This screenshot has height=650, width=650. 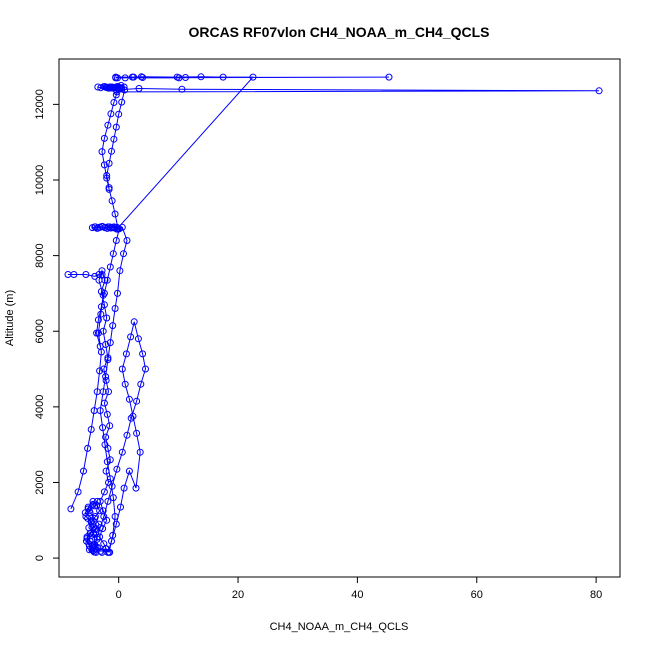 What do you see at coordinates (338, 32) in the screenshot?
I see `chart-title: ORCAS RF07vlon CH4_NOAA_m_CH4_QCLS` at bounding box center [338, 32].